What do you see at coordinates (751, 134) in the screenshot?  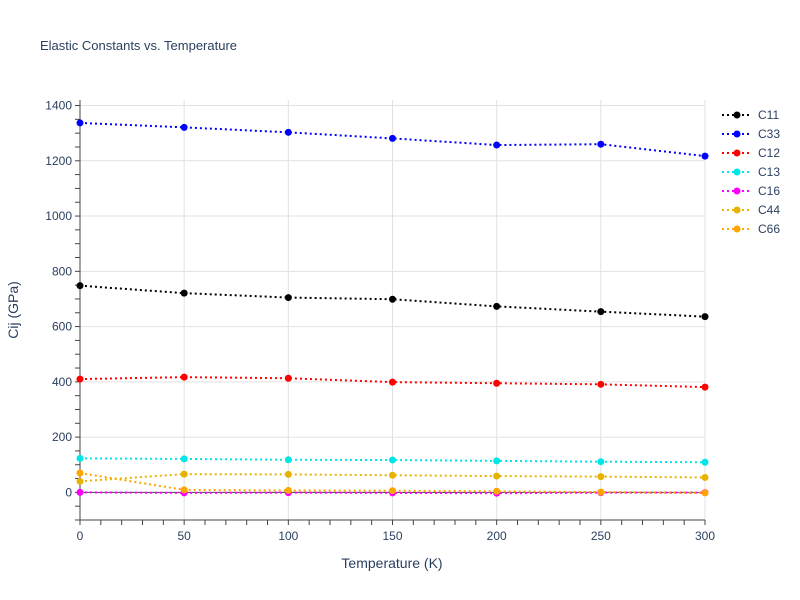 I see `legend-item-c33: C33` at bounding box center [751, 134].